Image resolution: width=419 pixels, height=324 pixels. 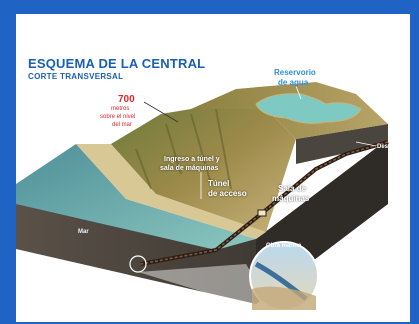 What do you see at coordinates (117, 63) in the screenshot?
I see `diagram-title: ESQUEMA DE LA CENTRAL` at bounding box center [117, 63].